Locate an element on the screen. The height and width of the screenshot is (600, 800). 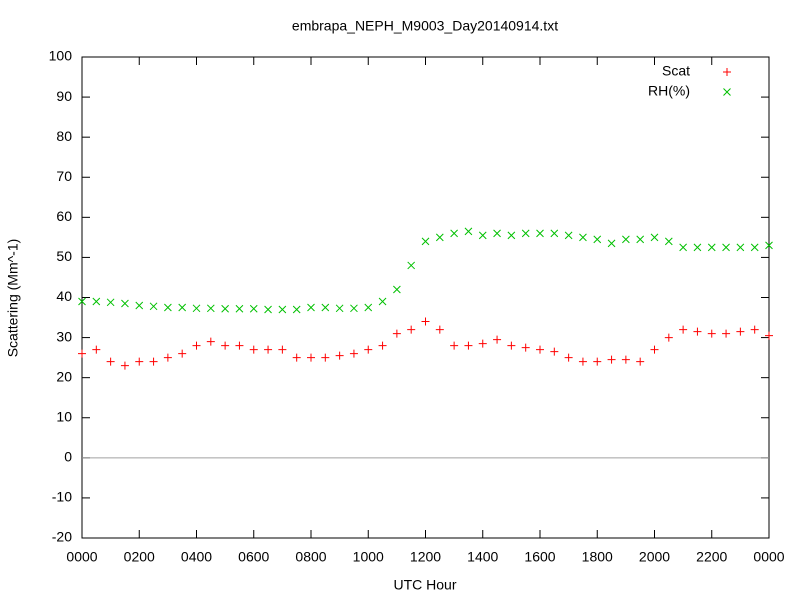
x-tick-label: 1200 is located at coordinates (425, 557).